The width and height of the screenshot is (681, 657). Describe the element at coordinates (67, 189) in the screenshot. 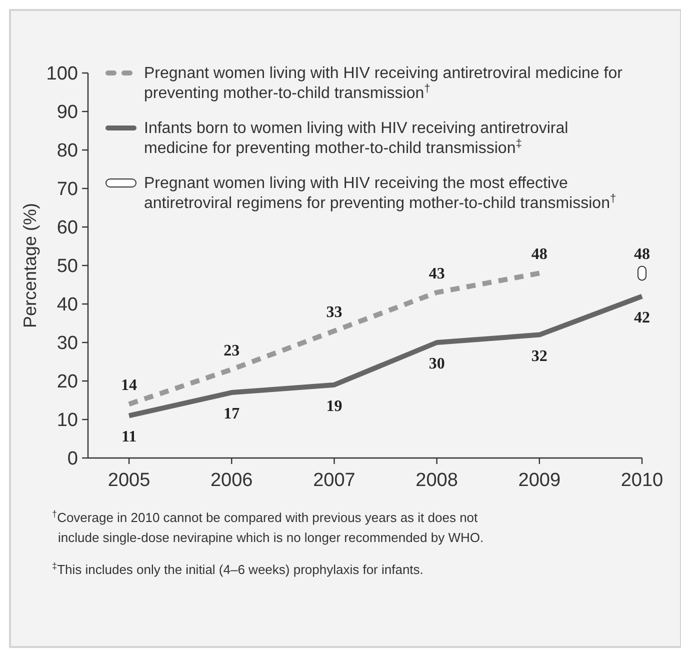

I see `y-tick-label: 70` at that location.